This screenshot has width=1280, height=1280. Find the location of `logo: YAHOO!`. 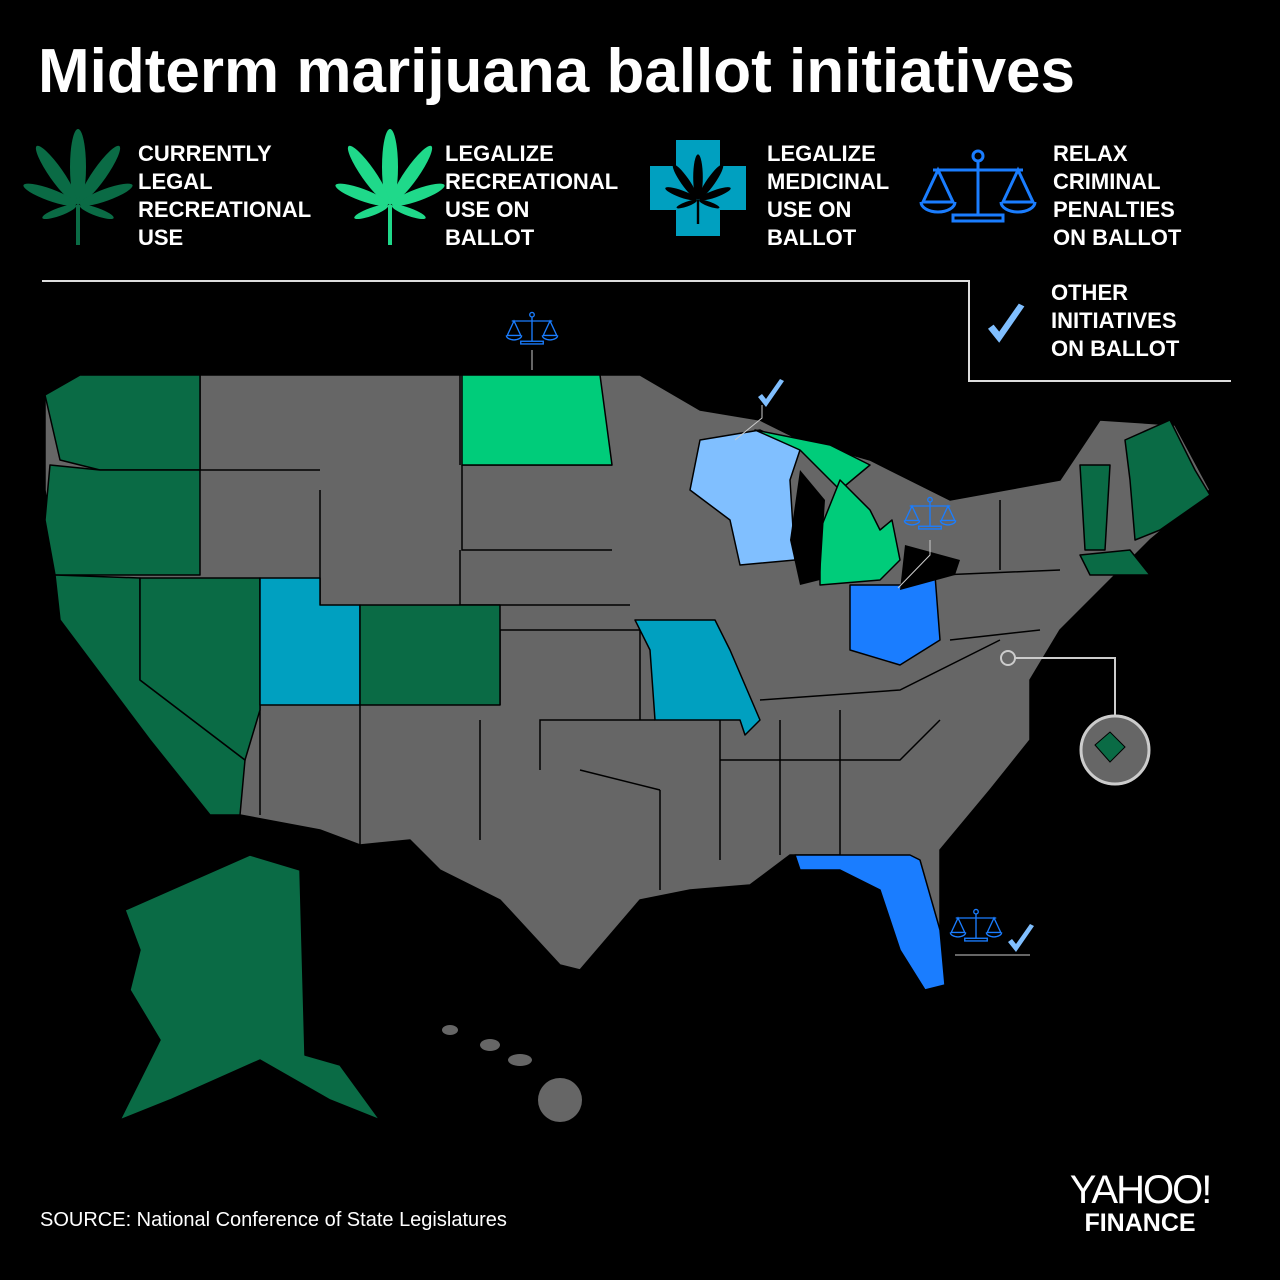

logo: YAHOO! is located at coordinates (1140, 1190).